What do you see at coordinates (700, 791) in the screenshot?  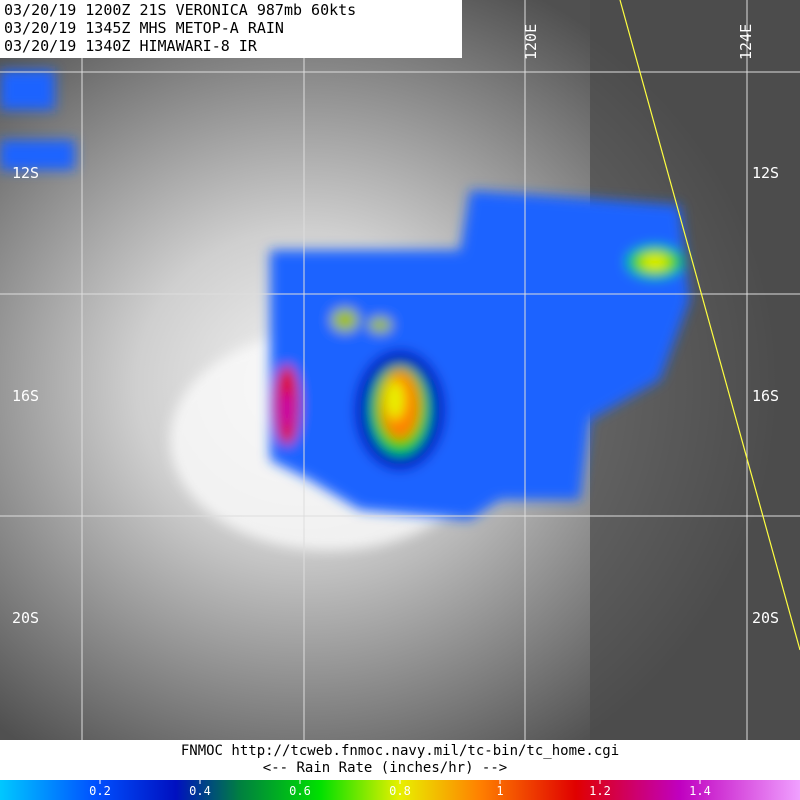 I see `colorbar-tick-label: 1.4` at bounding box center [700, 791].